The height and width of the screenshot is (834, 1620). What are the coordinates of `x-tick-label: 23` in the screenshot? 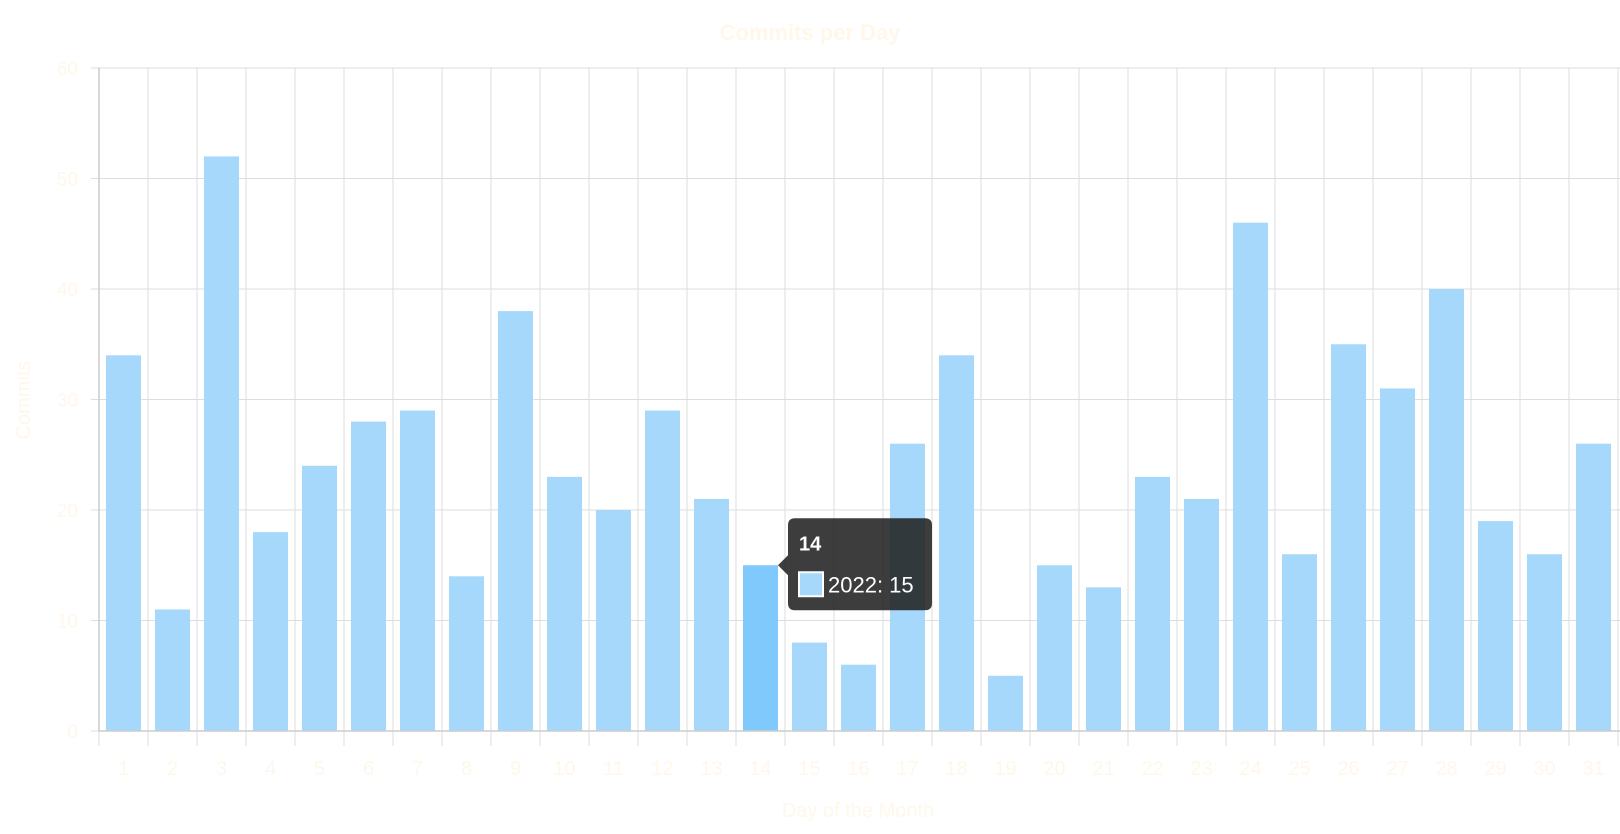 It's located at (1201, 769).